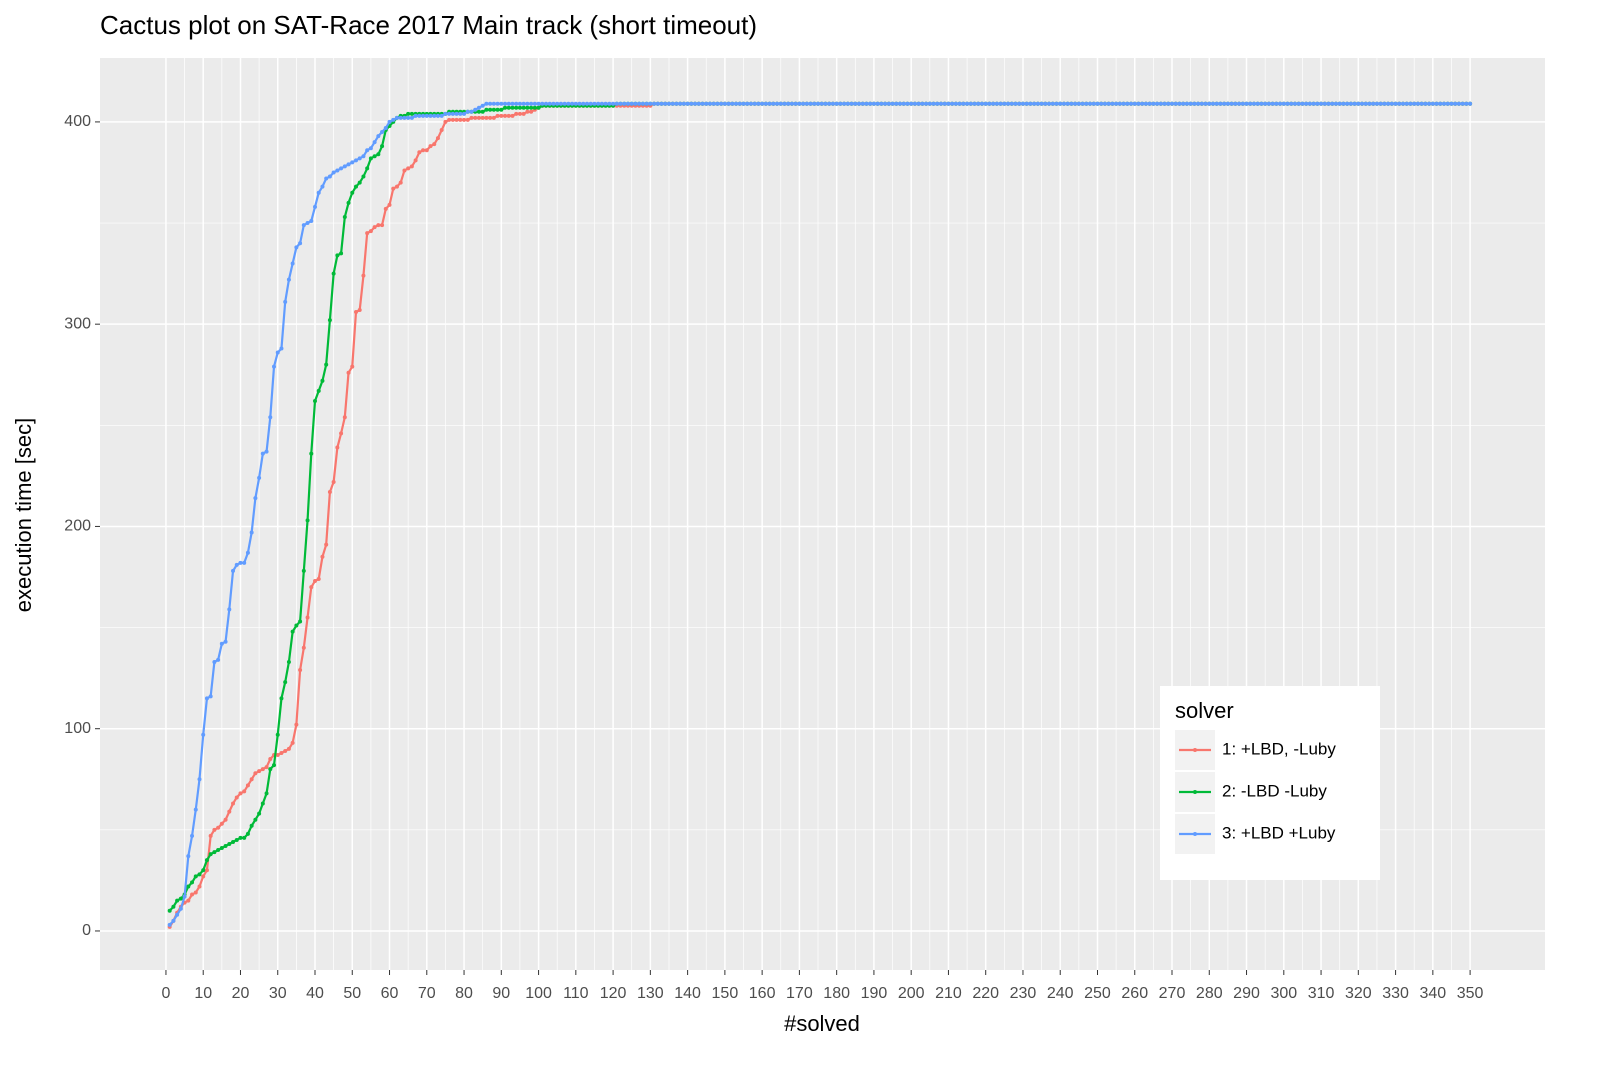 Image resolution: width=1600 pixels, height=1067 pixels. Describe the element at coordinates (650, 993) in the screenshot. I see `x-tick-label: 130` at that location.